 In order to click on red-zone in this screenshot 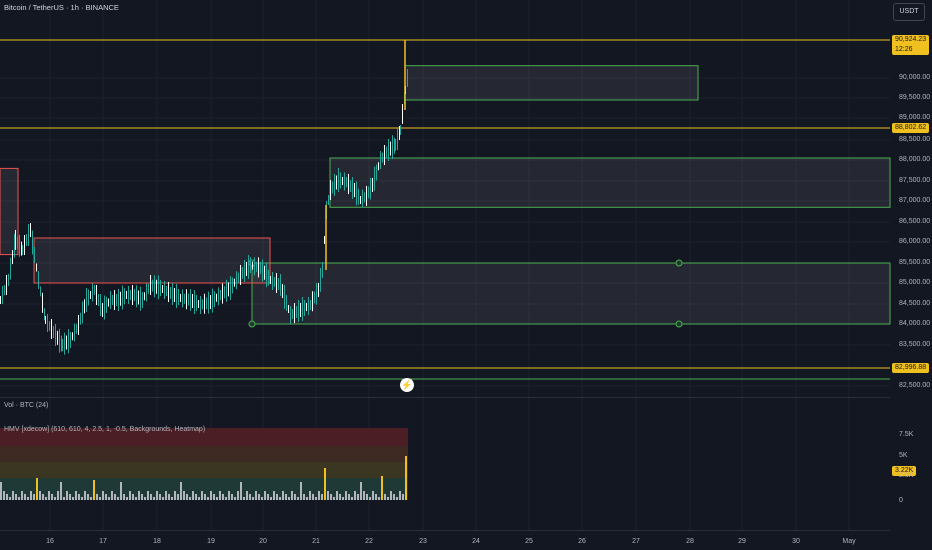, I will do `click(152, 260)`.